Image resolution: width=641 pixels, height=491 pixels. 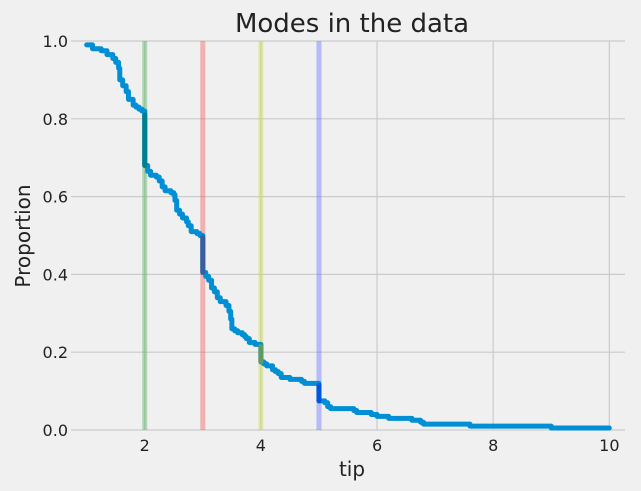 I want to click on y-tick-label: 0.0, so click(x=55, y=430).